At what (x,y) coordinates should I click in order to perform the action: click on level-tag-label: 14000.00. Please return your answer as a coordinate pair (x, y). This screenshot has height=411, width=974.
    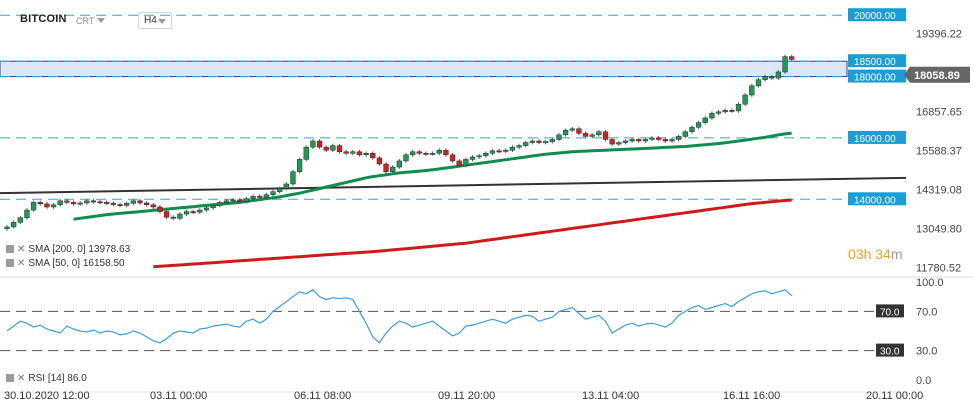
    Looking at the image, I should click on (875, 200).